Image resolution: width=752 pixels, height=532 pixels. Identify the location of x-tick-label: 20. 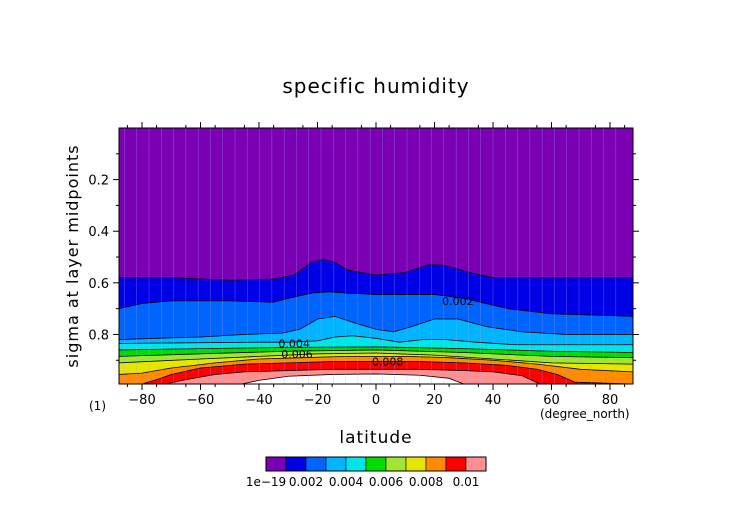
(434, 400).